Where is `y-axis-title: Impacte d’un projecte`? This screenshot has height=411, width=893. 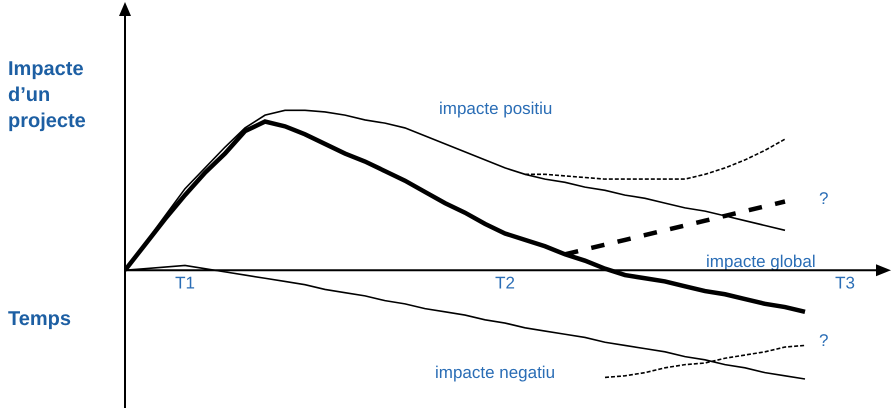
y-axis-title: Impacte d’un projecte is located at coordinates (47, 95).